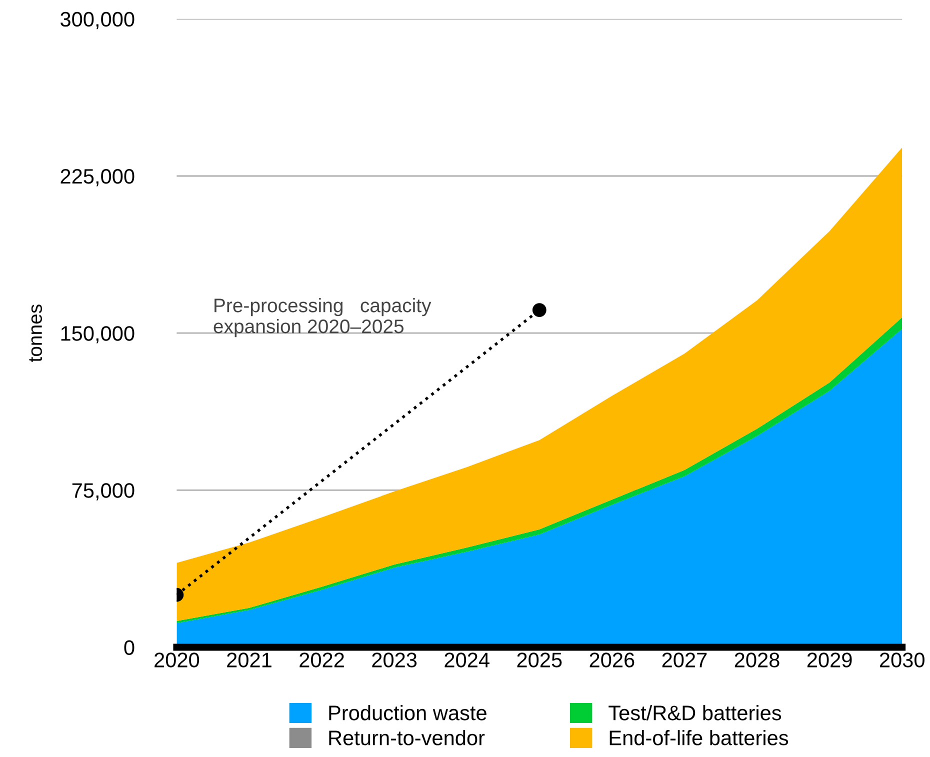 Image resolution: width=930 pixels, height=757 pixels. What do you see at coordinates (35, 333) in the screenshot?
I see `y-axis-title: tonnes` at bounding box center [35, 333].